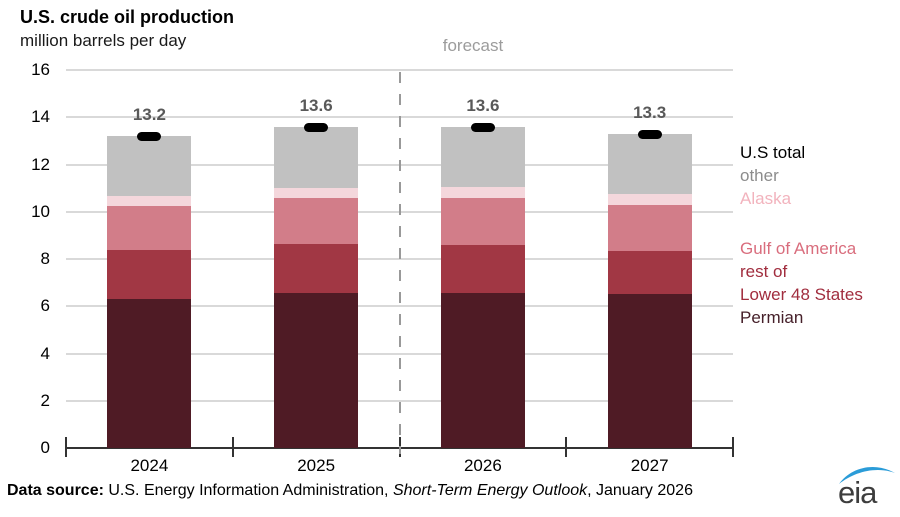 This screenshot has width=900, height=517. I want to click on x-axis-category-label: 2026, so click(482, 465).